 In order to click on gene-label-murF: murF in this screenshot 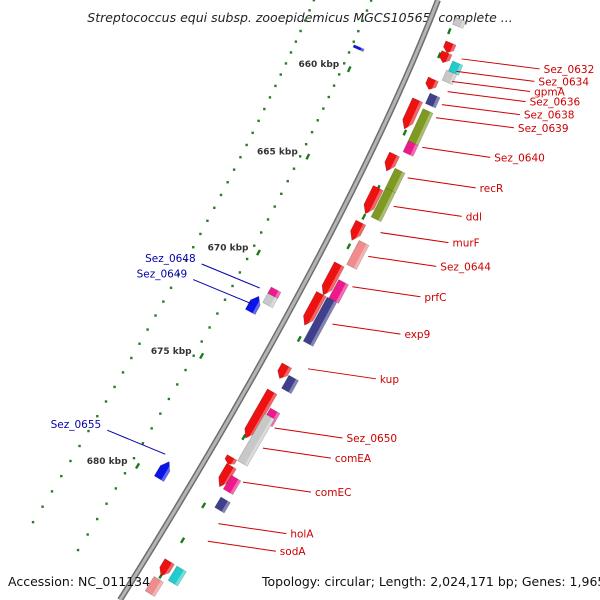, I will do `click(465, 244)`.